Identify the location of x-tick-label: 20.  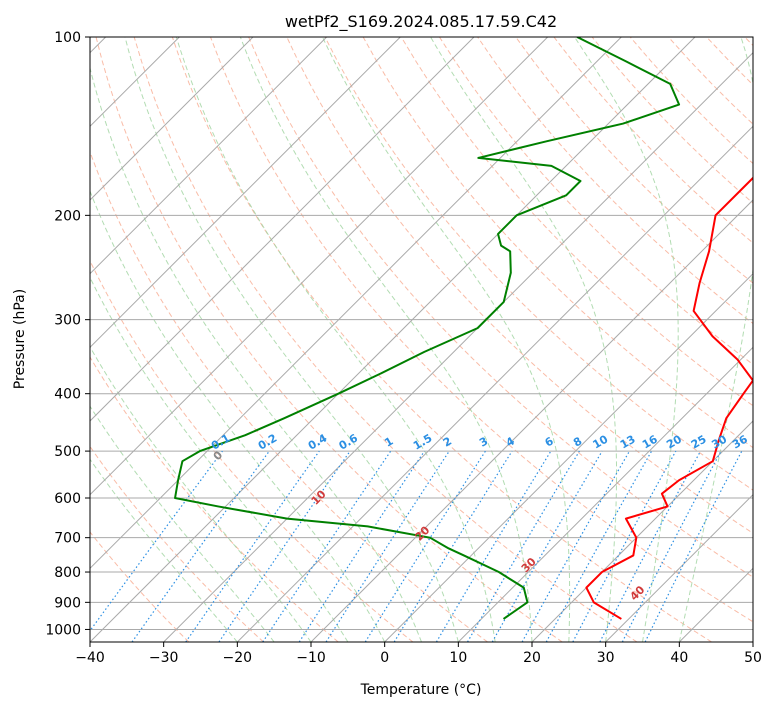
(532, 658).